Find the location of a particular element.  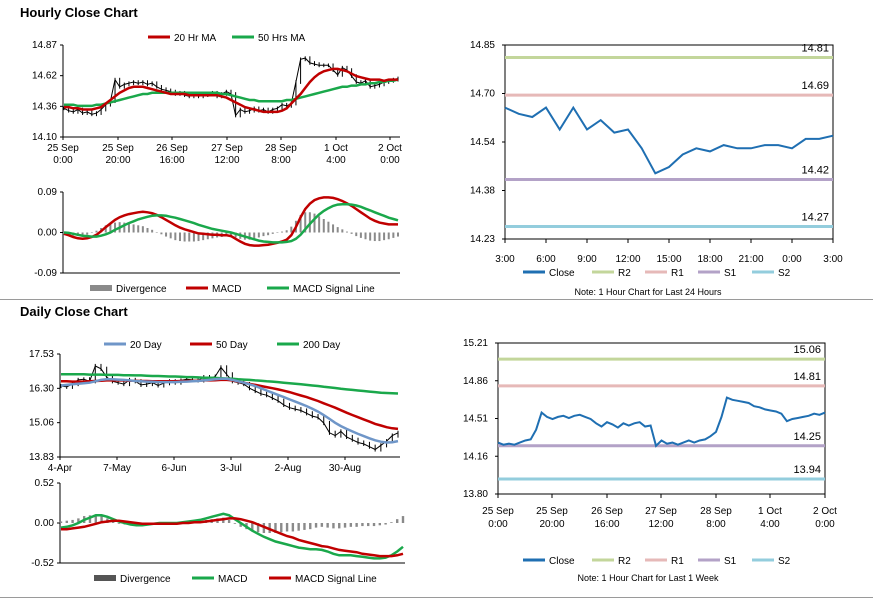

daily-price-ma50-line is located at coordinates (230, 404).